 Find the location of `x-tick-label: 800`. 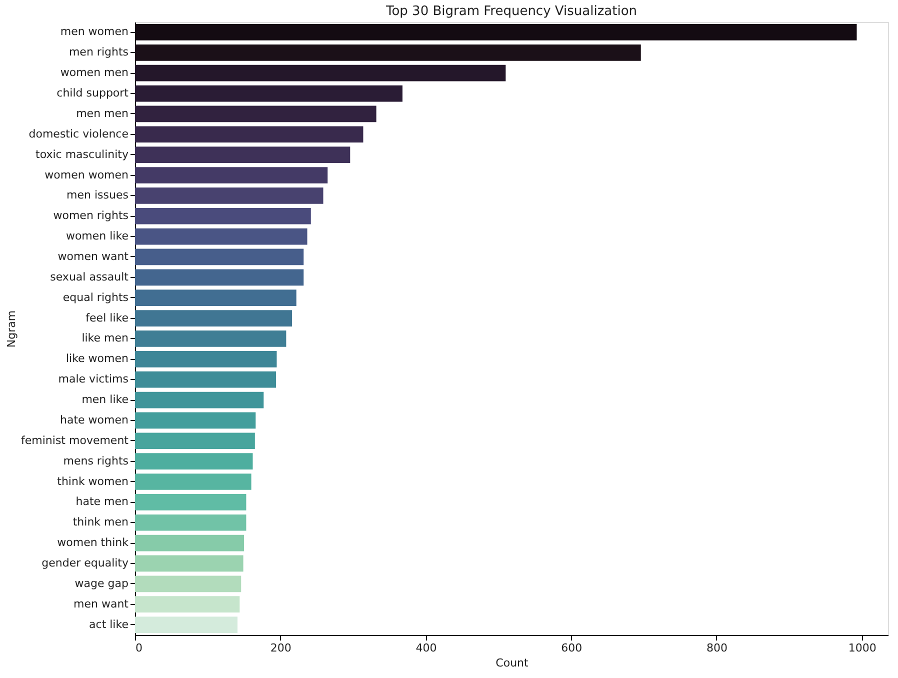

x-tick-label: 800 is located at coordinates (717, 648).